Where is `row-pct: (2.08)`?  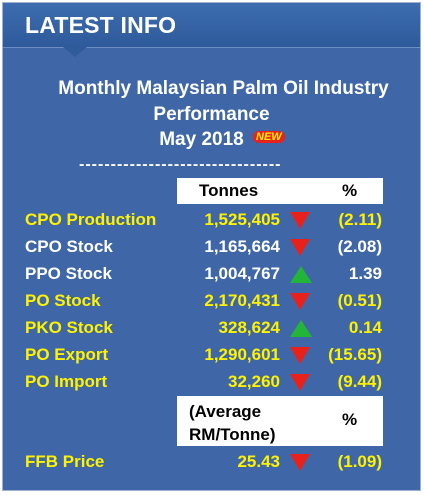 row-pct: (2.08) is located at coordinates (359, 246).